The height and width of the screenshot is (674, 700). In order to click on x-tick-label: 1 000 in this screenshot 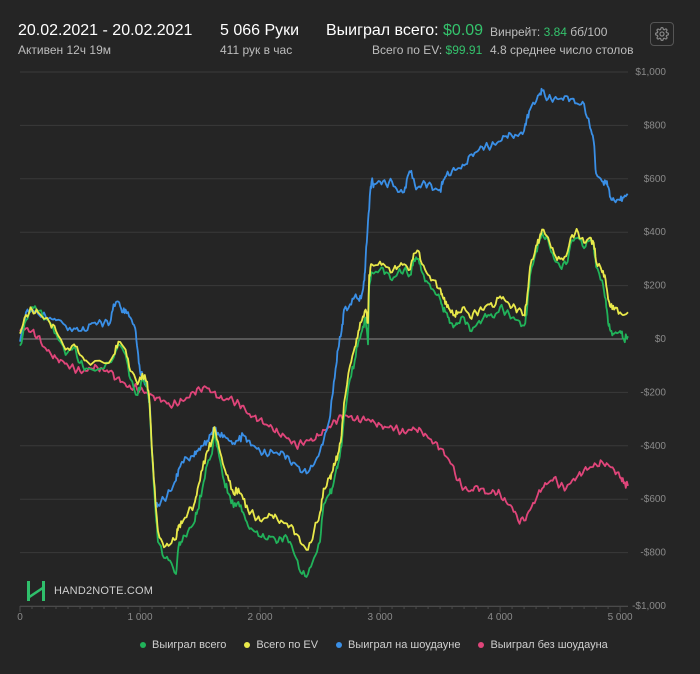, I will do `click(140, 617)`.